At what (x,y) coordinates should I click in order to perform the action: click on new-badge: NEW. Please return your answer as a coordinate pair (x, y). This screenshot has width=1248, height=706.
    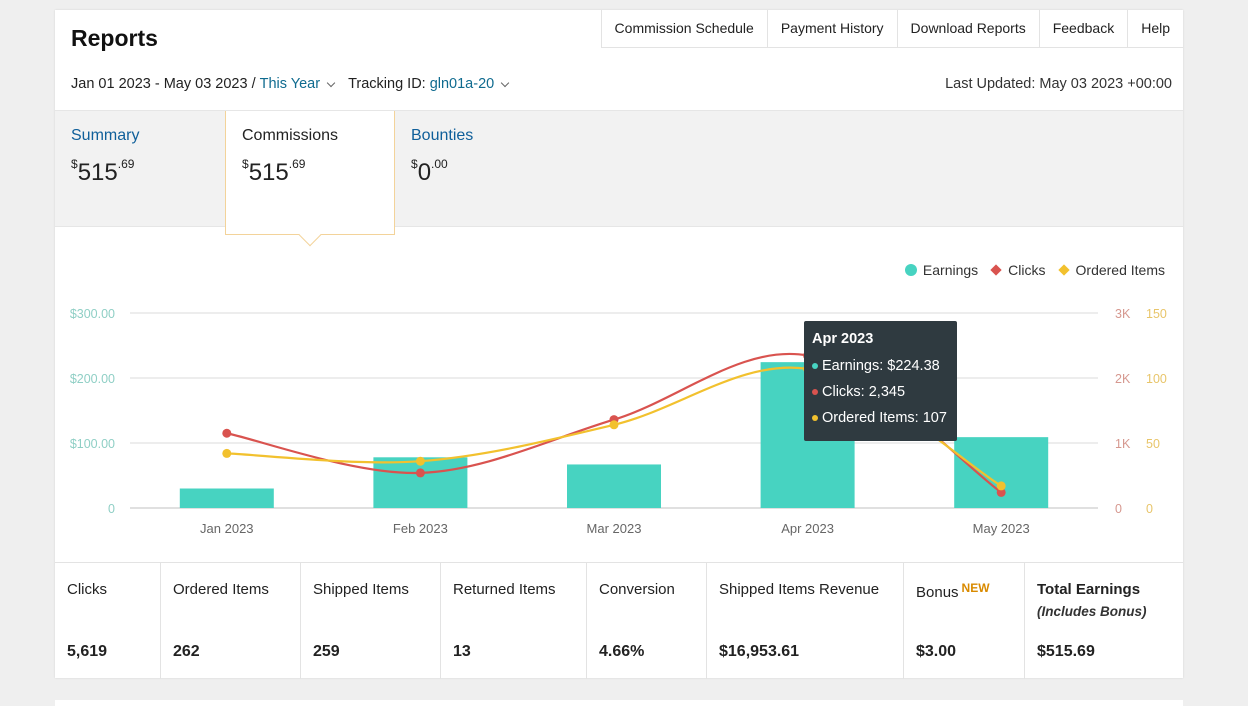
    Looking at the image, I should click on (975, 588).